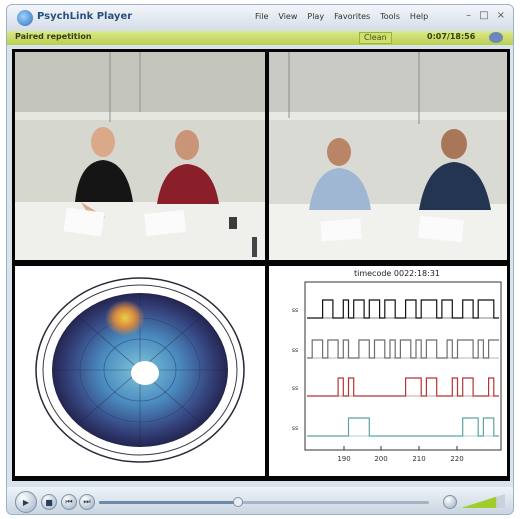 This screenshot has height=519, width=520. What do you see at coordinates (168, 502) in the screenshot?
I see `seek-progress` at bounding box center [168, 502].